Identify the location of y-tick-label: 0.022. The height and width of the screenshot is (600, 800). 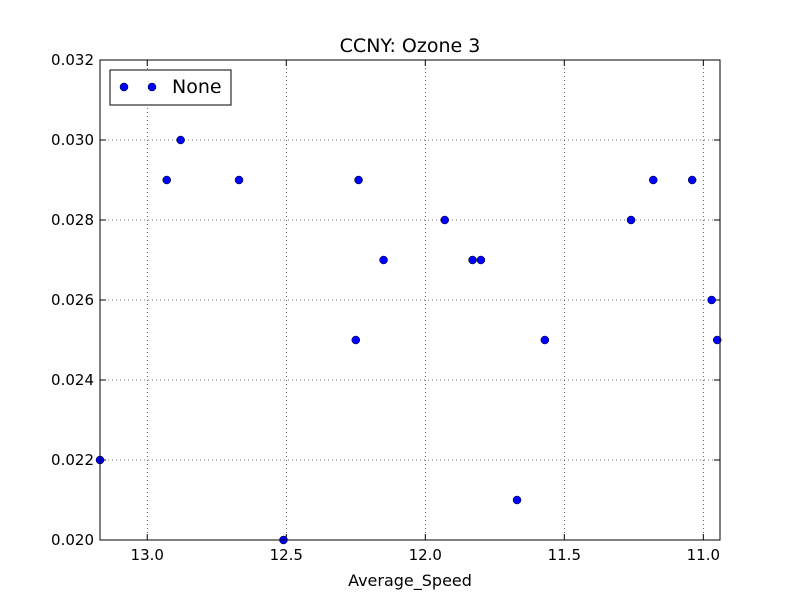
(72, 460).